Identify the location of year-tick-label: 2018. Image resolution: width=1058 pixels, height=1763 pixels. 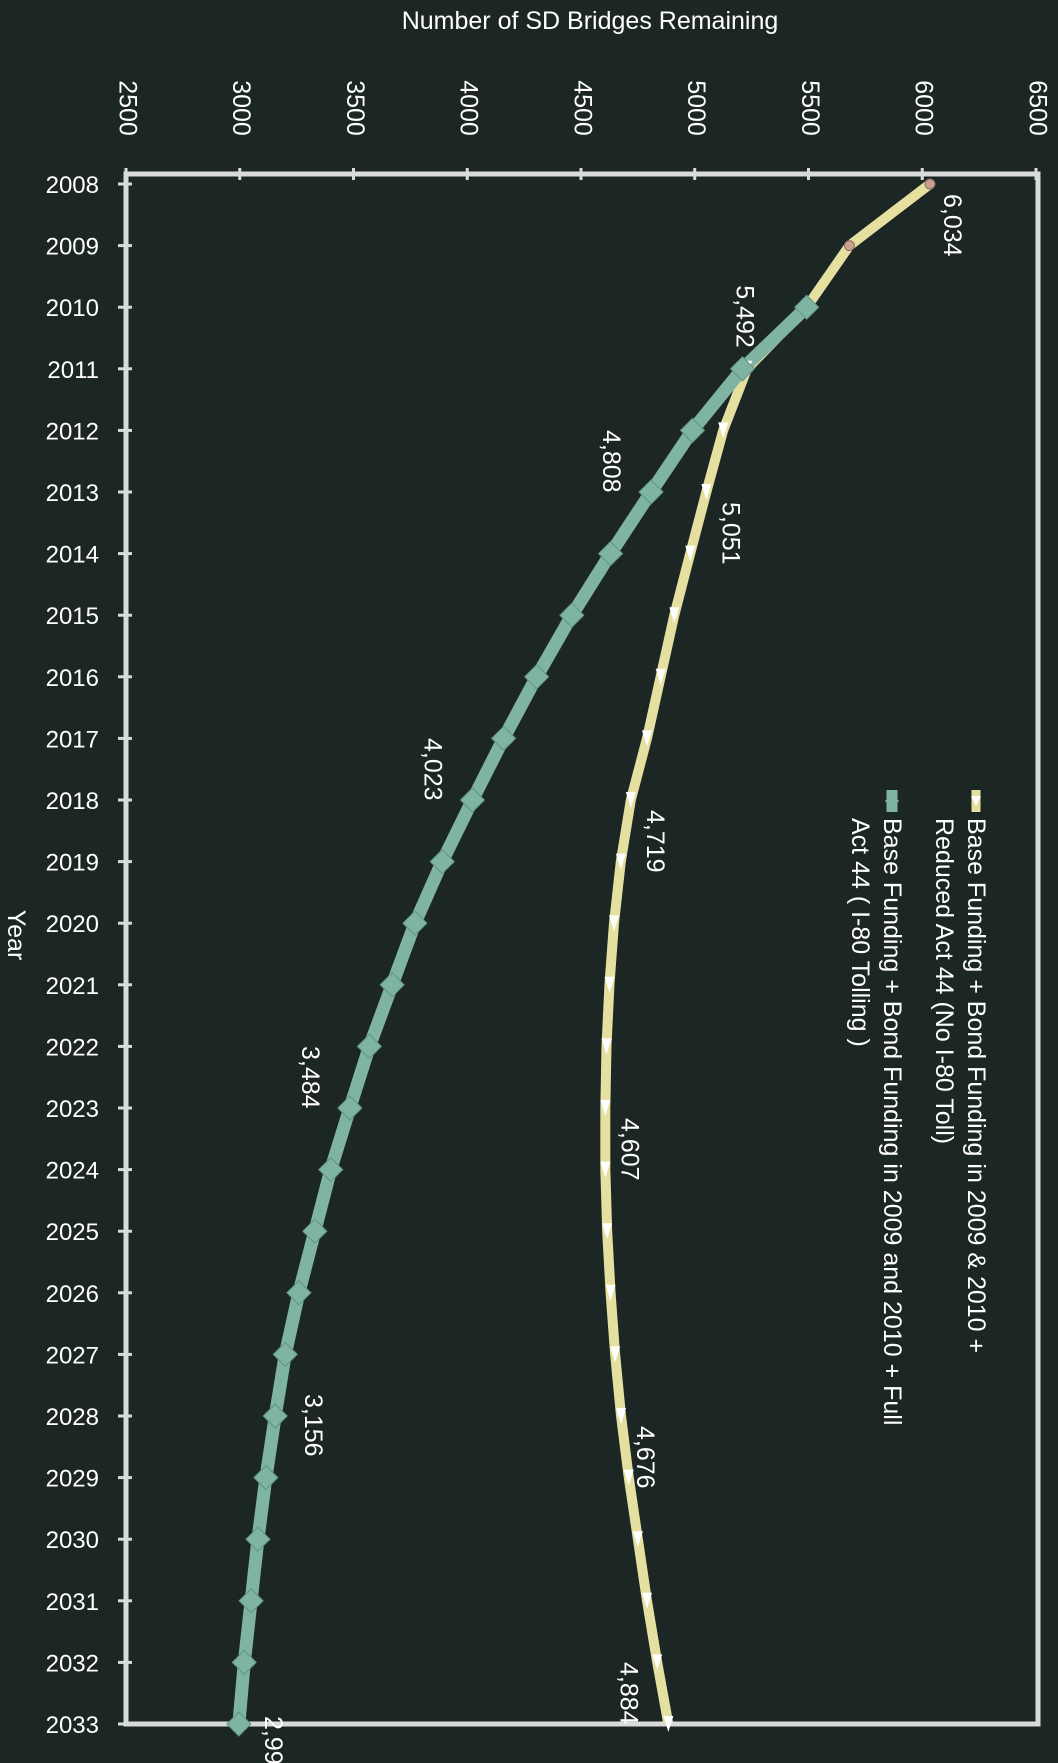
(72, 801).